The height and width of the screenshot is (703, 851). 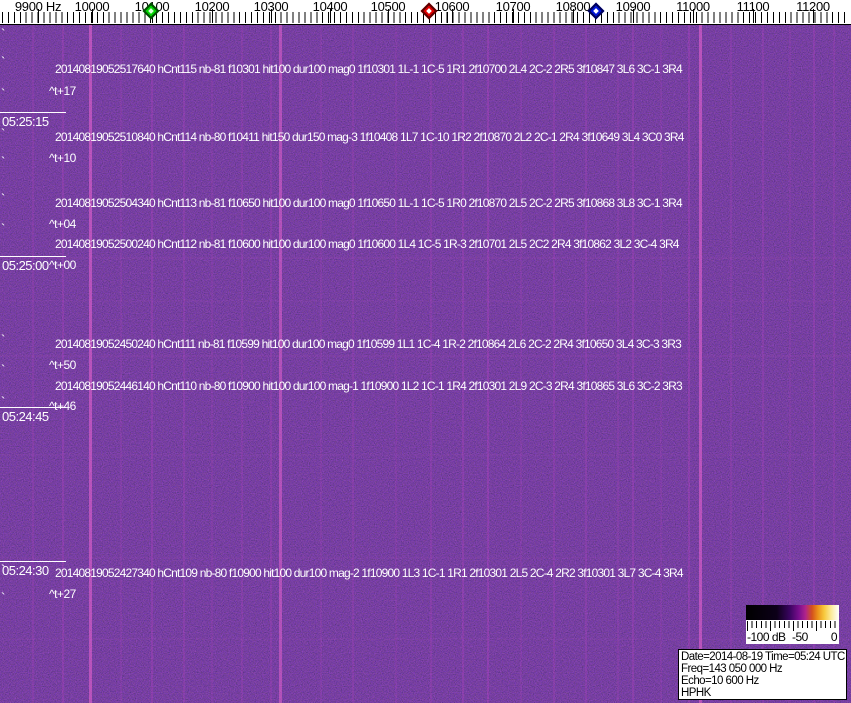 I want to click on frequency-minor-ticks, so click(x=425, y=17).